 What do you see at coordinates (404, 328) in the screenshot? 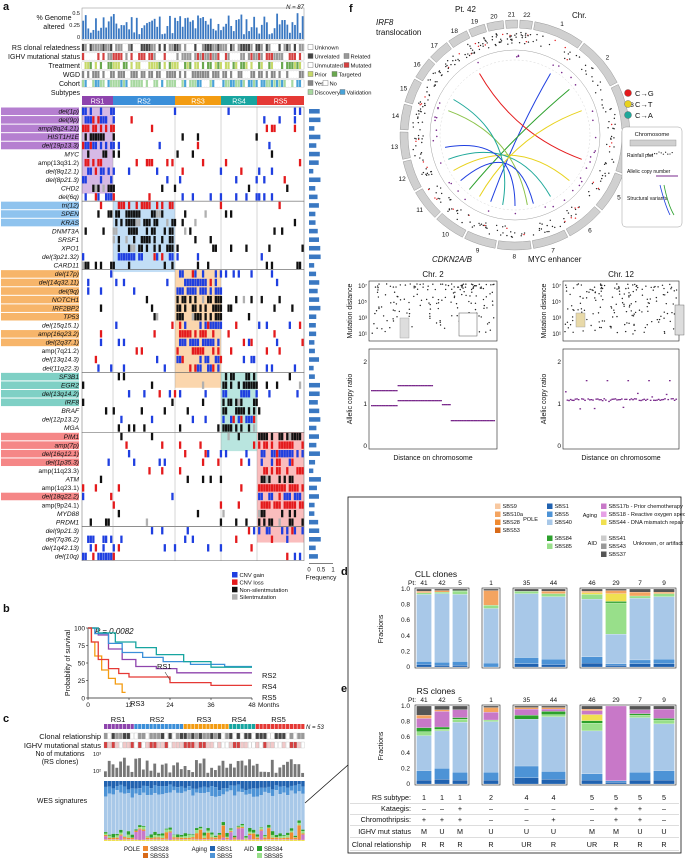
I see `inset-highlight` at bounding box center [404, 328].